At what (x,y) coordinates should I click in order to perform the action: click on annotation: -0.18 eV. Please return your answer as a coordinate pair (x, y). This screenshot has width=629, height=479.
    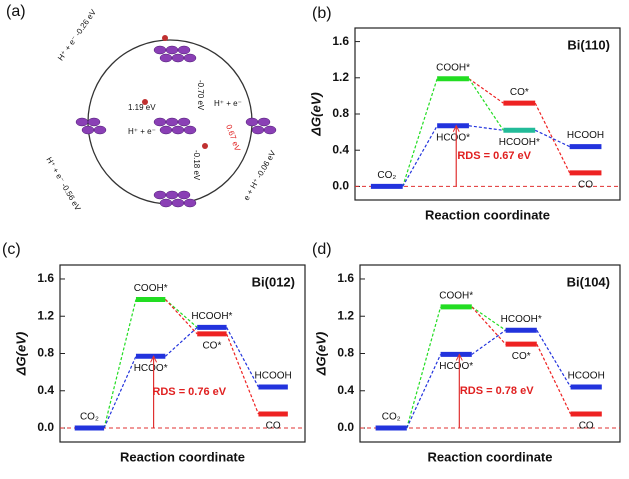
    Looking at the image, I should click on (196, 165).